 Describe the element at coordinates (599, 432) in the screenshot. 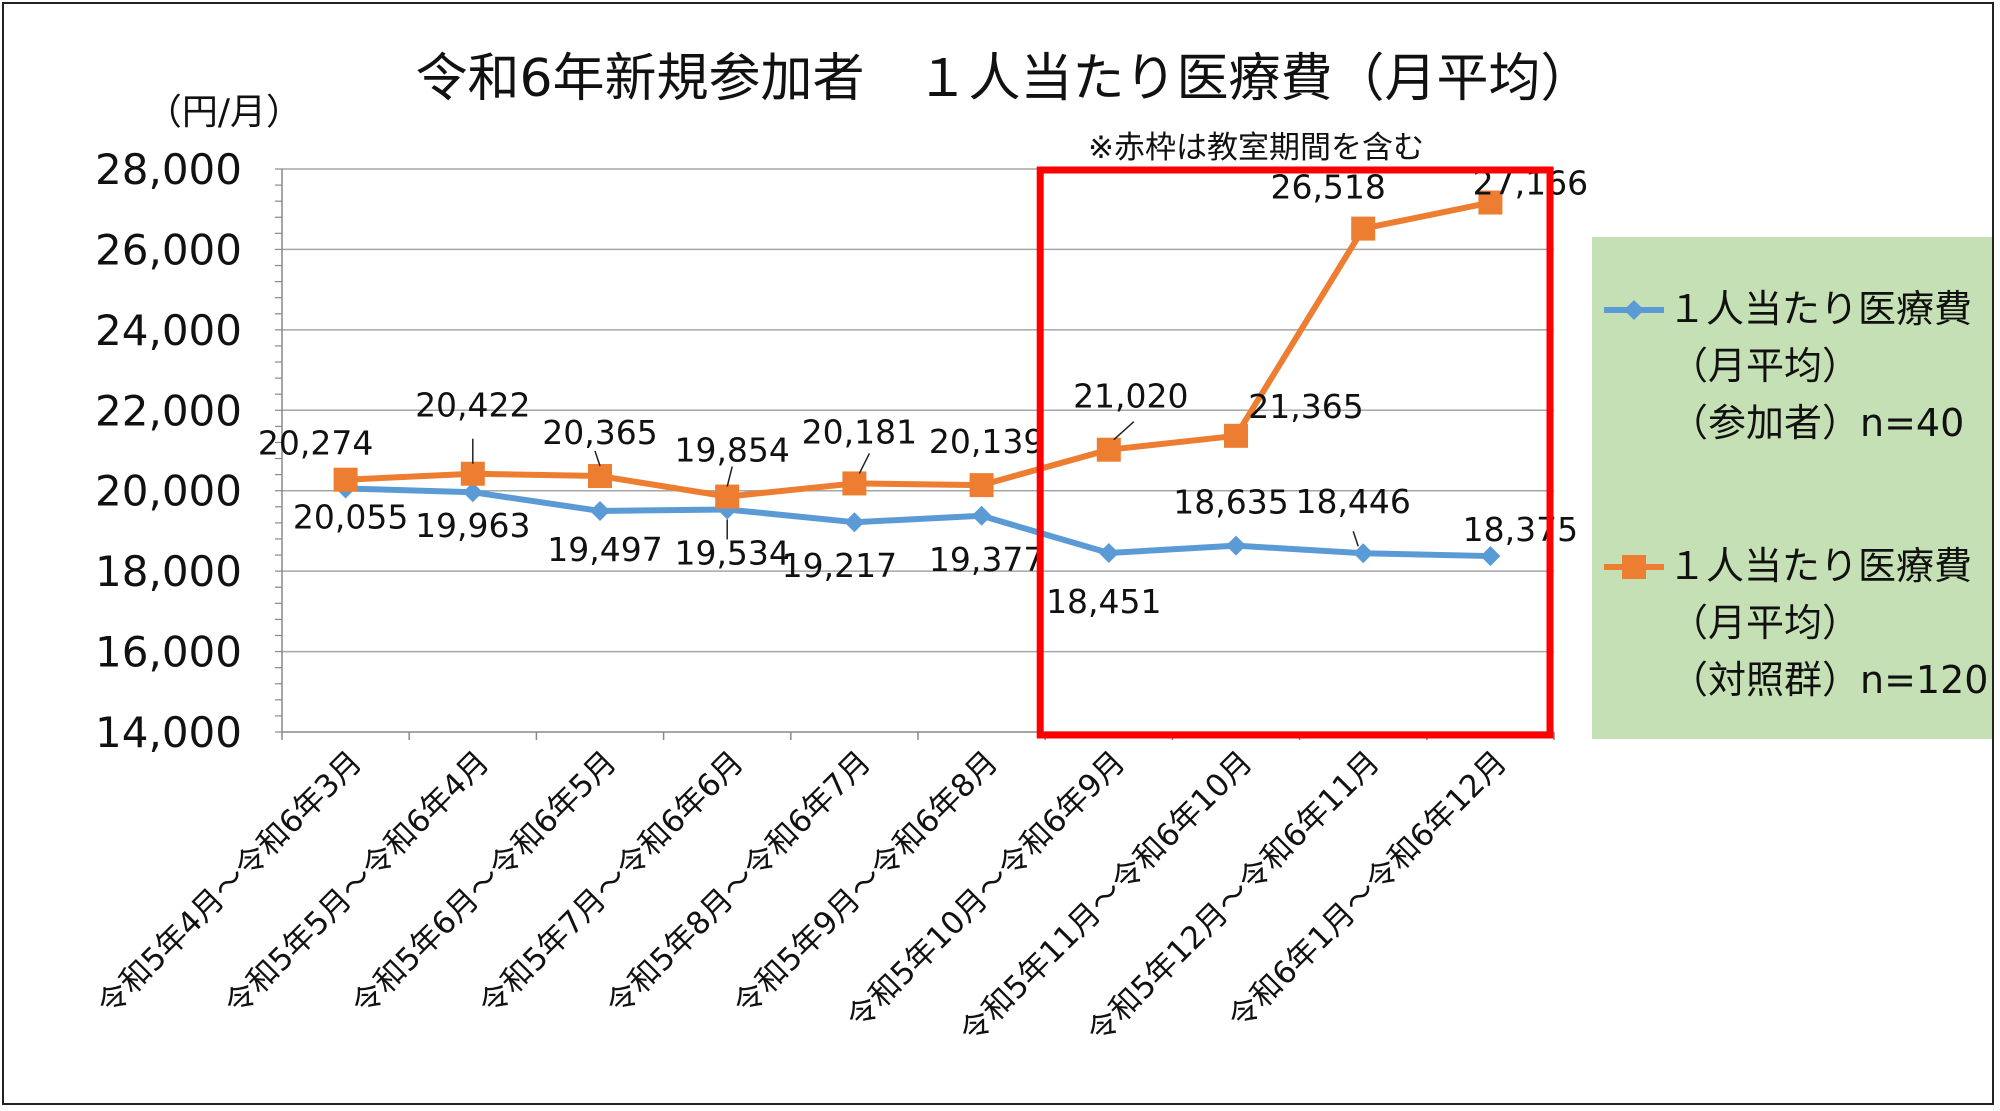

I see `series-2-data-label: 20,365` at that location.